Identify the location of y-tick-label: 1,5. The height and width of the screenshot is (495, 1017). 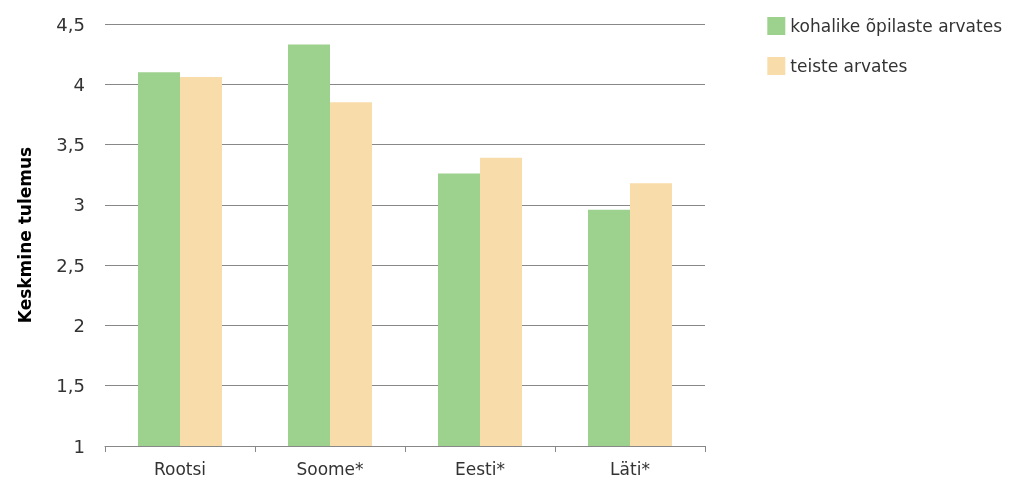
(70, 386).